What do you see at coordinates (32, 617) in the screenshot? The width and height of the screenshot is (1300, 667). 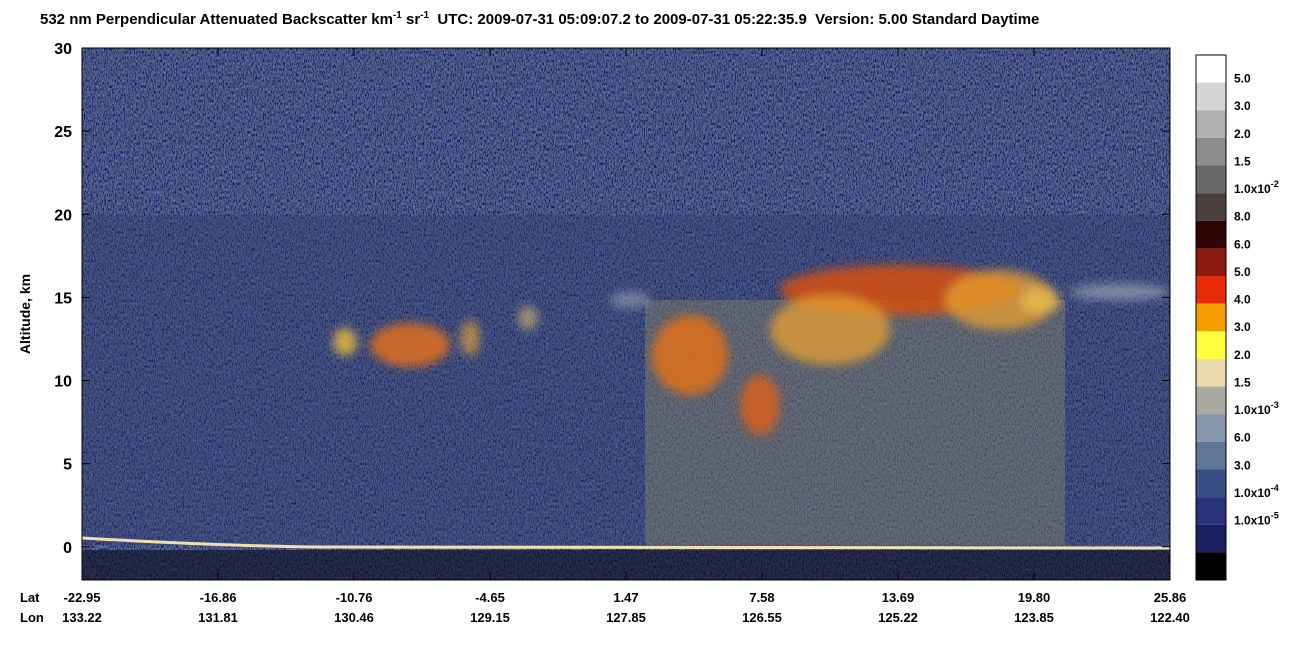 I see `x-row-label: Lon` at bounding box center [32, 617].